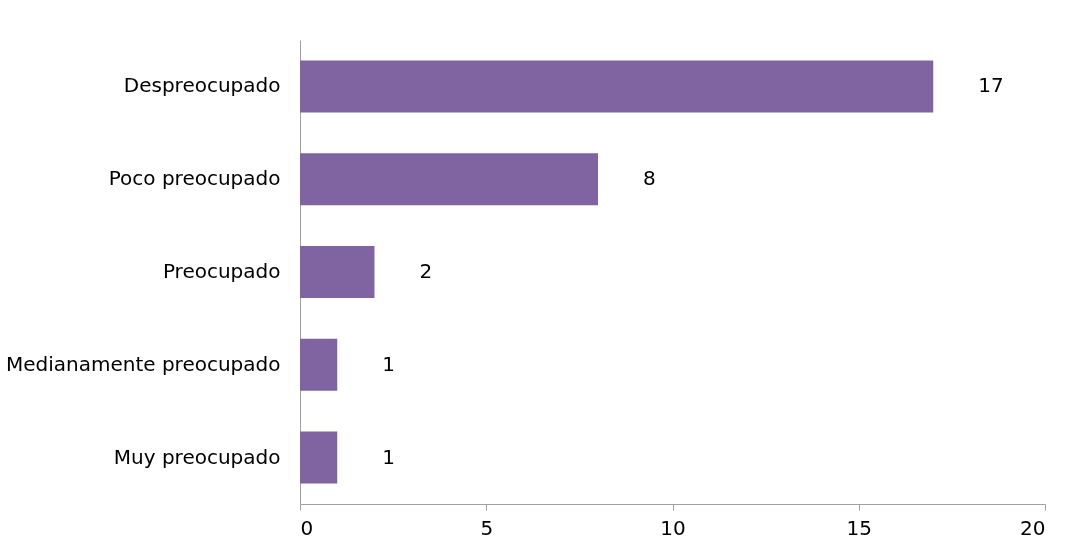 The width and height of the screenshot is (1066, 548). What do you see at coordinates (307, 527) in the screenshot?
I see `x-tick-label: 0` at bounding box center [307, 527].